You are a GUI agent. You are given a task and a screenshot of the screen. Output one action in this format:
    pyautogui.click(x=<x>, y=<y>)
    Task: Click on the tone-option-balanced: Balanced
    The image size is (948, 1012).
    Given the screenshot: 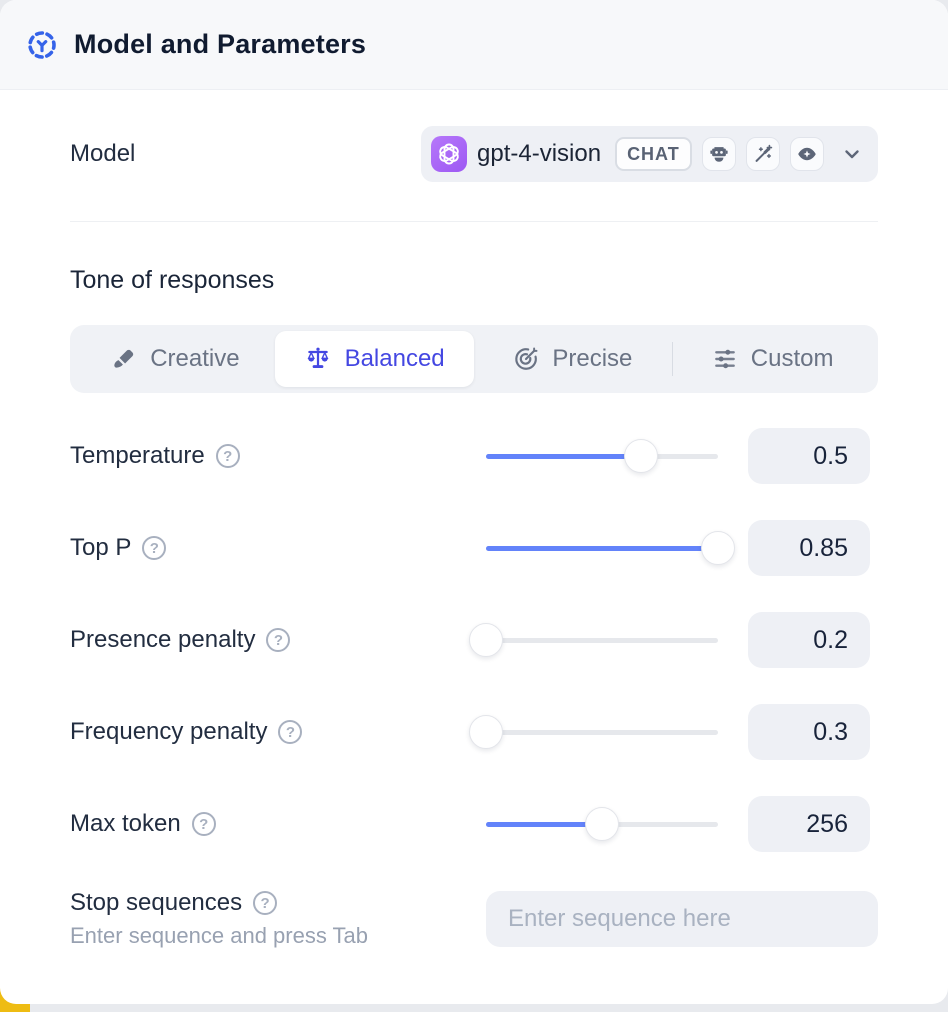 What is the action you would take?
    pyautogui.click(x=374, y=359)
    